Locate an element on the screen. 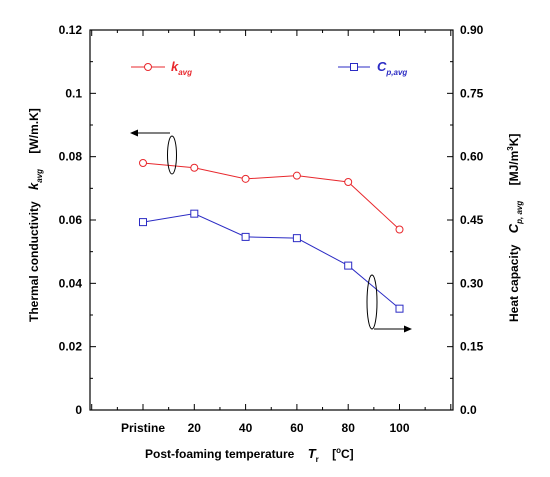  x-axis-label-symbol: T is located at coordinates (312, 453).